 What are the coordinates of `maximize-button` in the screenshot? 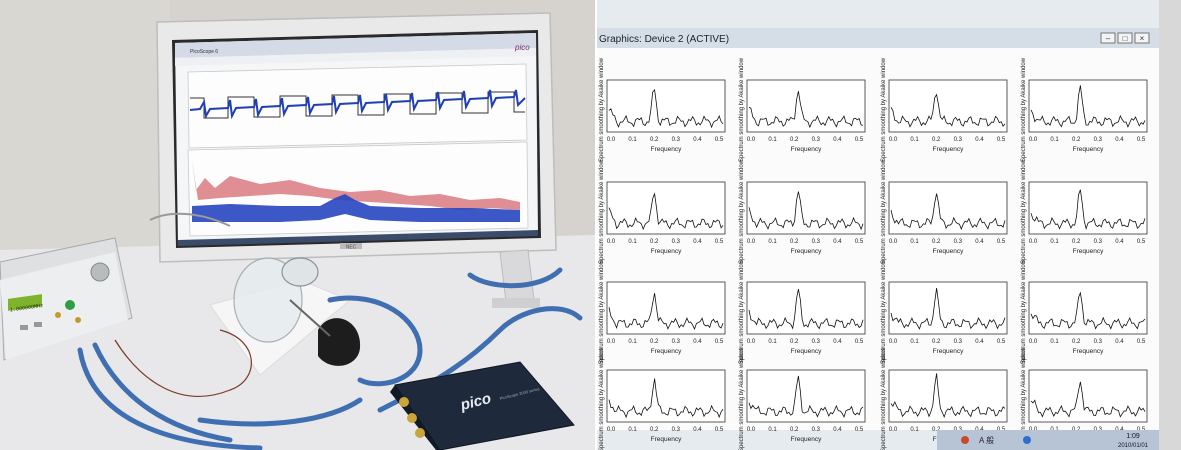 It's located at (1125, 38).